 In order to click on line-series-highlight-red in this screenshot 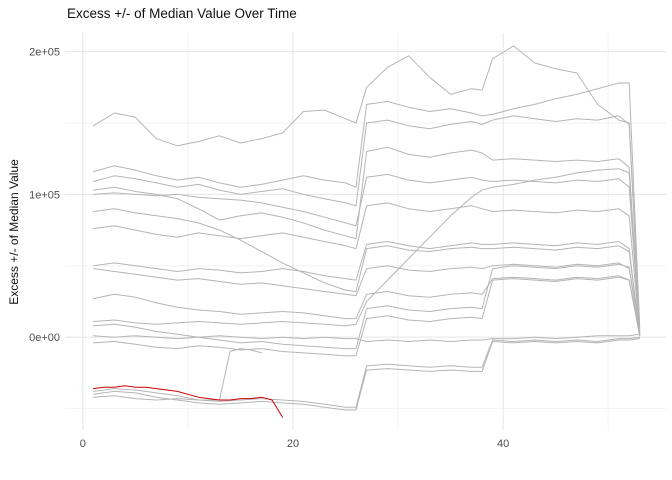, I will do `click(187, 401)`.